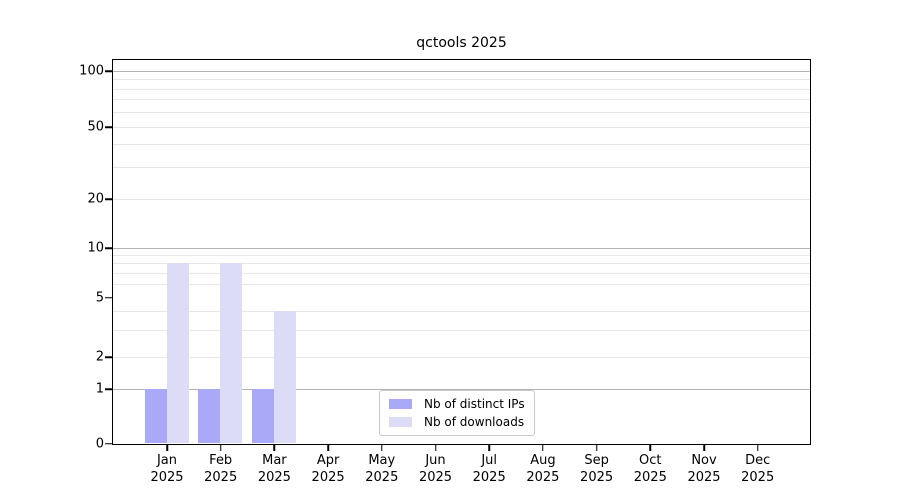 Image resolution: width=900 pixels, height=500 pixels. I want to click on x-tick-label: May 2025, so click(382, 469).